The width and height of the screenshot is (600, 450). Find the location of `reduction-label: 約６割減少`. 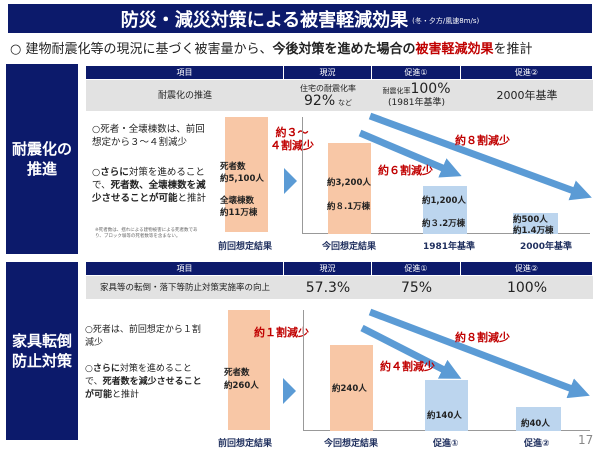

reduction-label: 約６割減少 is located at coordinates (405, 170).